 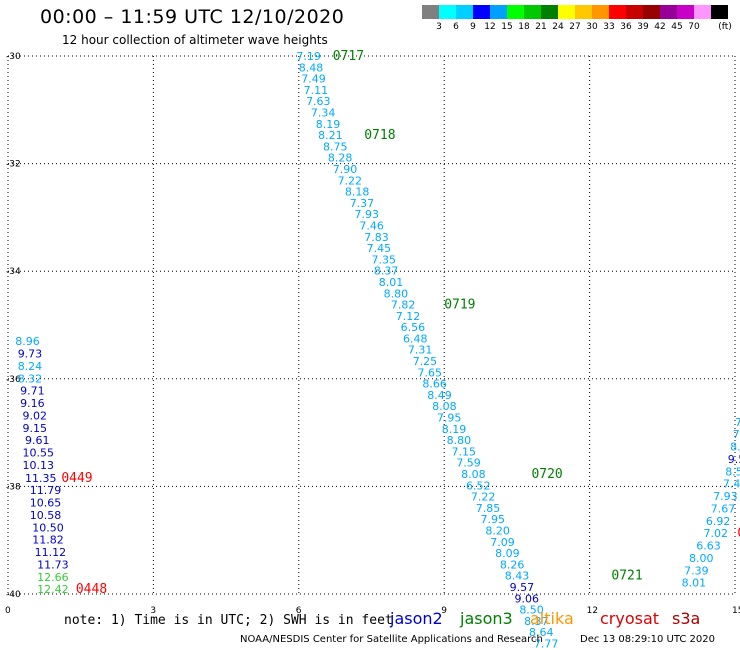 What do you see at coordinates (39, 465) in the screenshot?
I see `data-point: 10.13` at bounding box center [39, 465].